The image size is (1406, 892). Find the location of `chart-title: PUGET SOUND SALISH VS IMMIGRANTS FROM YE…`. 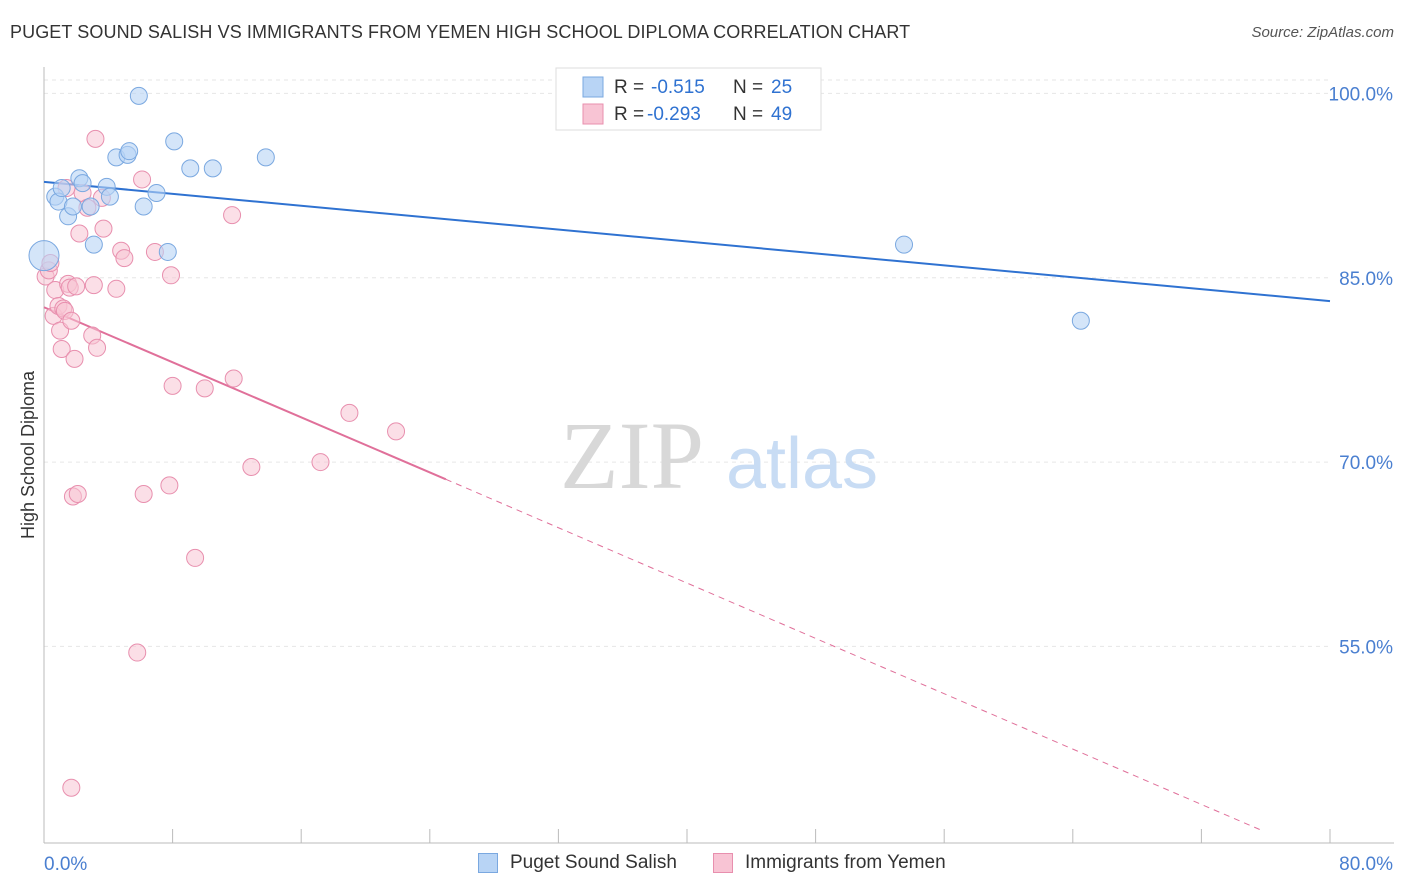

chart-title: PUGET SOUND SALISH VS IMMIGRANTS FROM YE… is located at coordinates (460, 32).